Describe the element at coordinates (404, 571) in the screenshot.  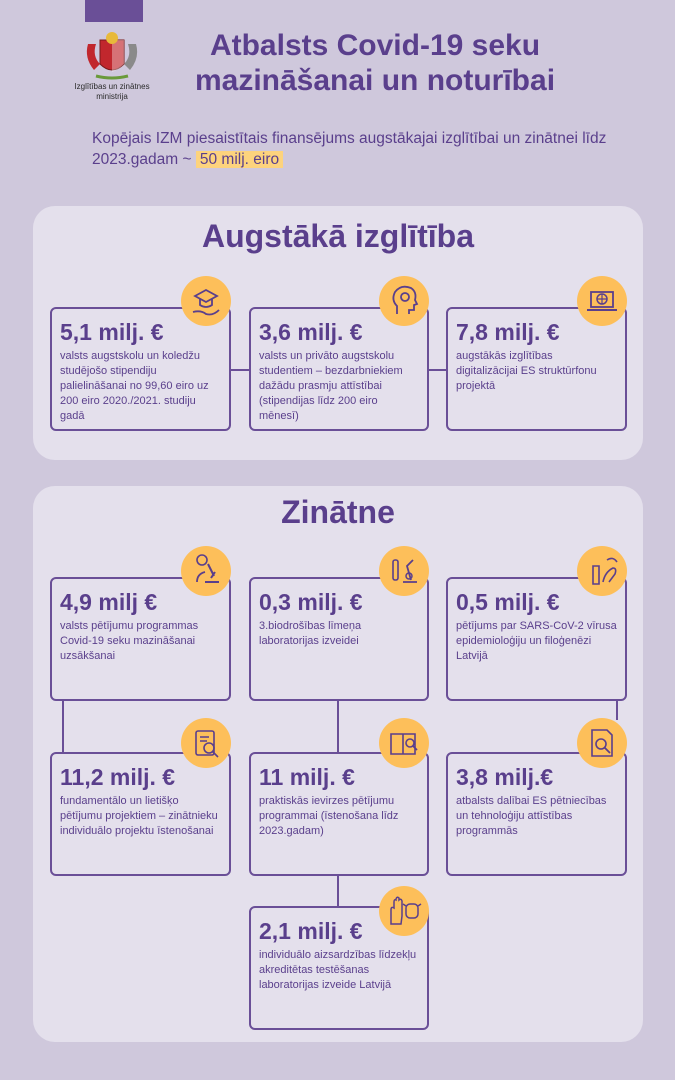
I see `lab-equipment-icon` at that location.